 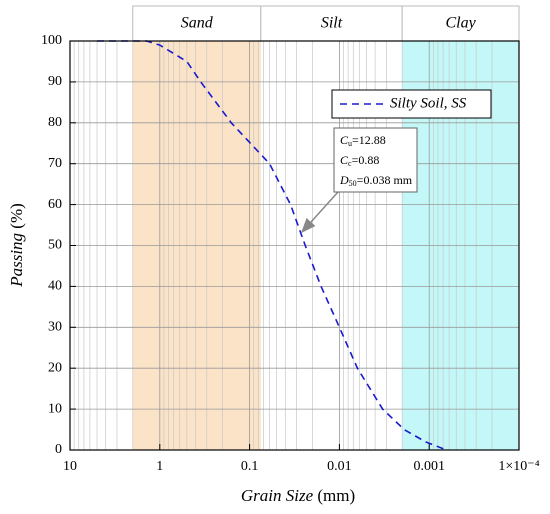 What do you see at coordinates (51, 40) in the screenshot?
I see `y-tick-label: 100` at bounding box center [51, 40].